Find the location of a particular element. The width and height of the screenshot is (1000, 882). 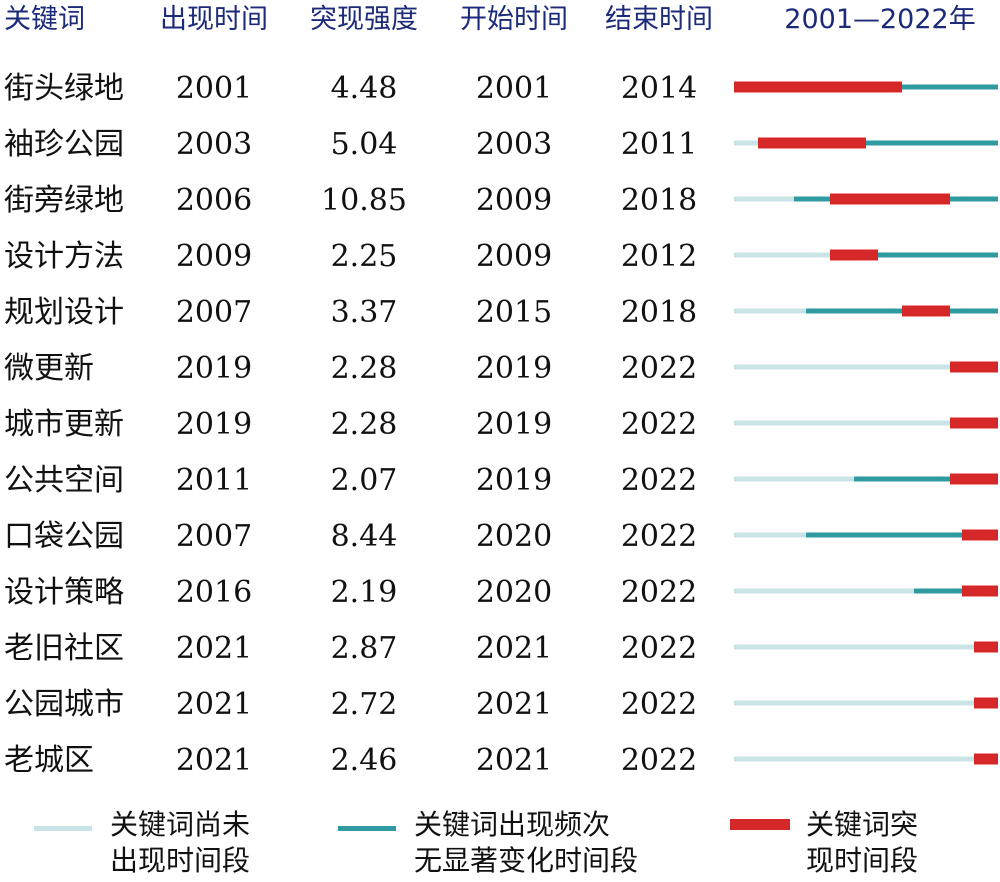

keyword-cell: 街头绿地 is located at coordinates (64, 88).